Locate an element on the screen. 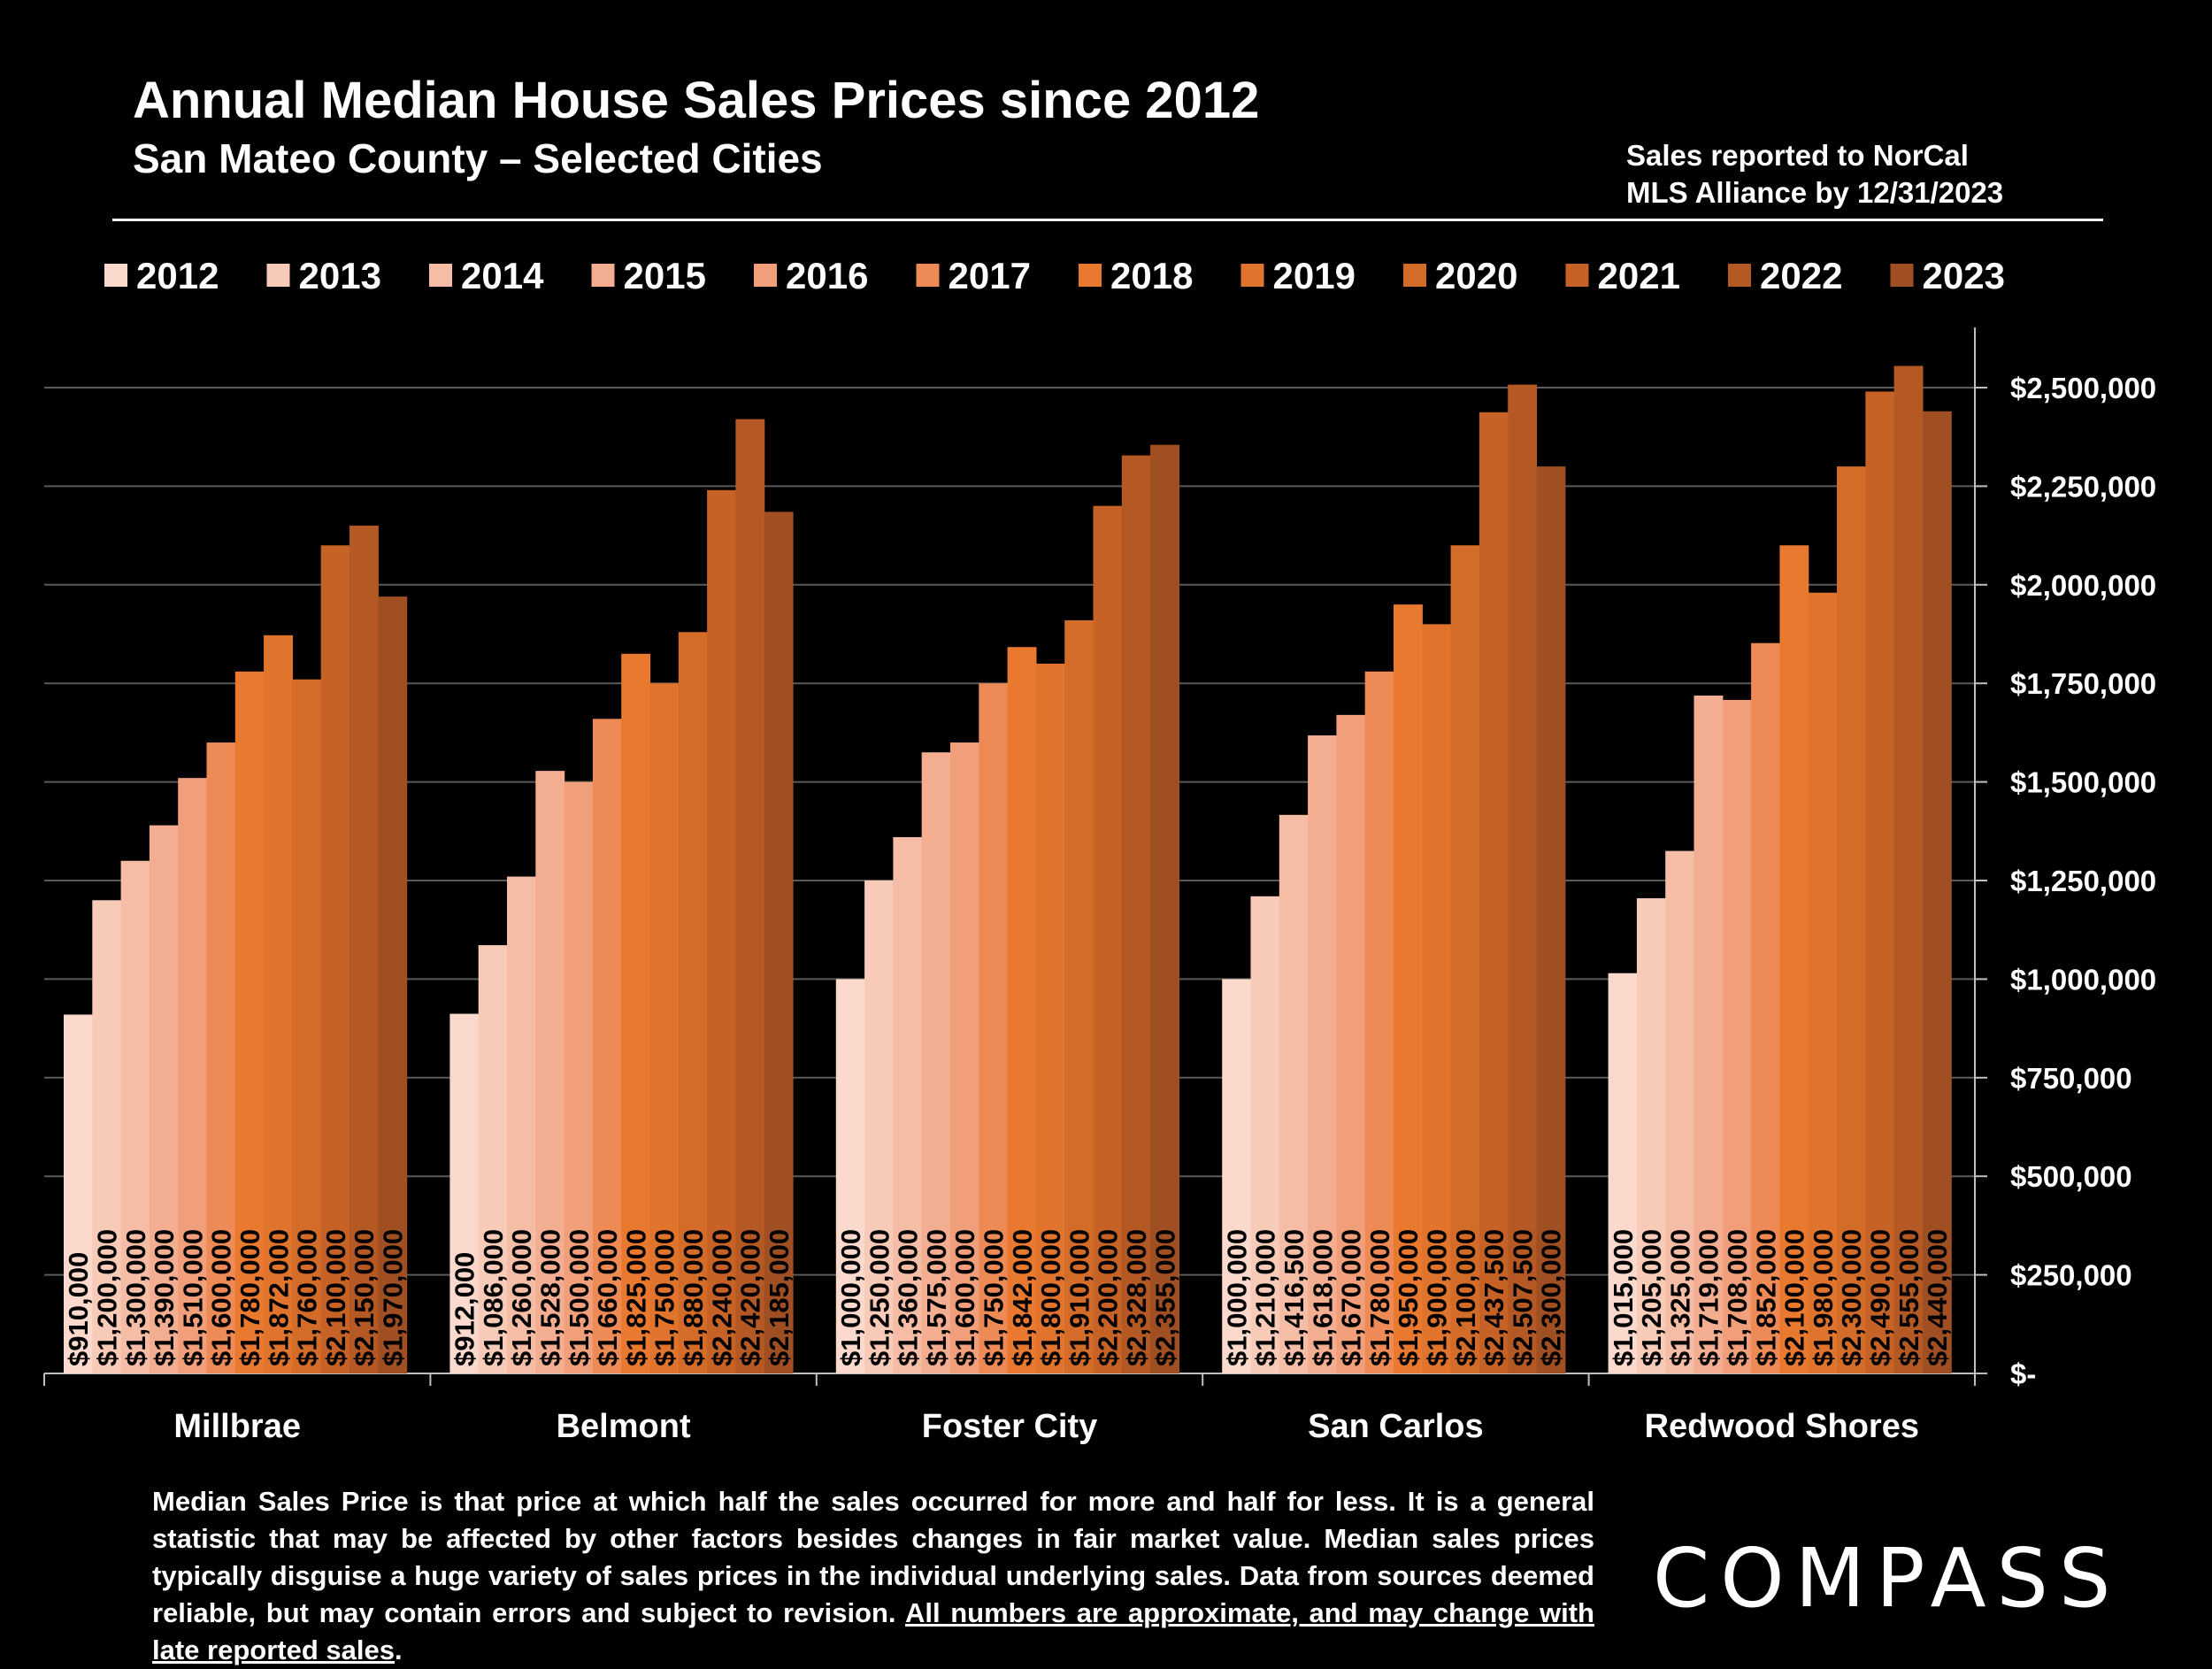  source-note-line1: Sales reported to NorCal is located at coordinates (1798, 155).